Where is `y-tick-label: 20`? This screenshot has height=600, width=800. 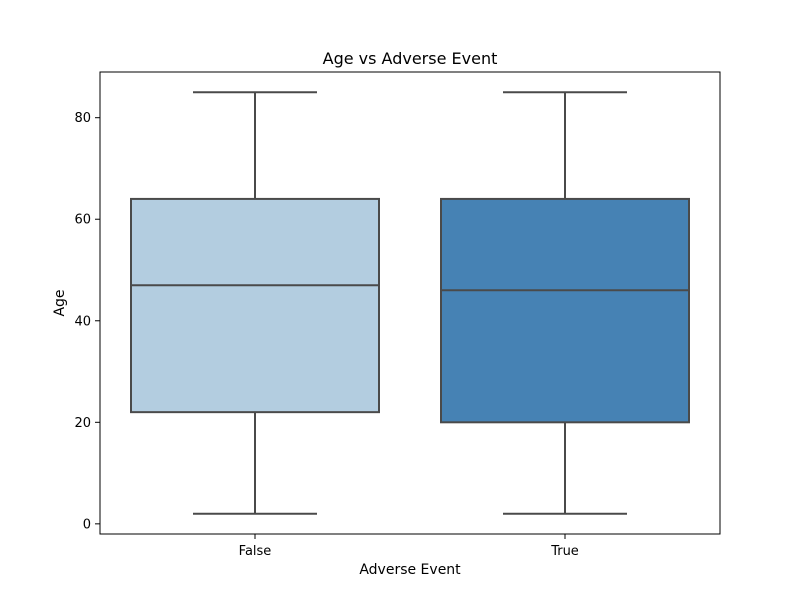 y-tick-label: 20 is located at coordinates (82, 423).